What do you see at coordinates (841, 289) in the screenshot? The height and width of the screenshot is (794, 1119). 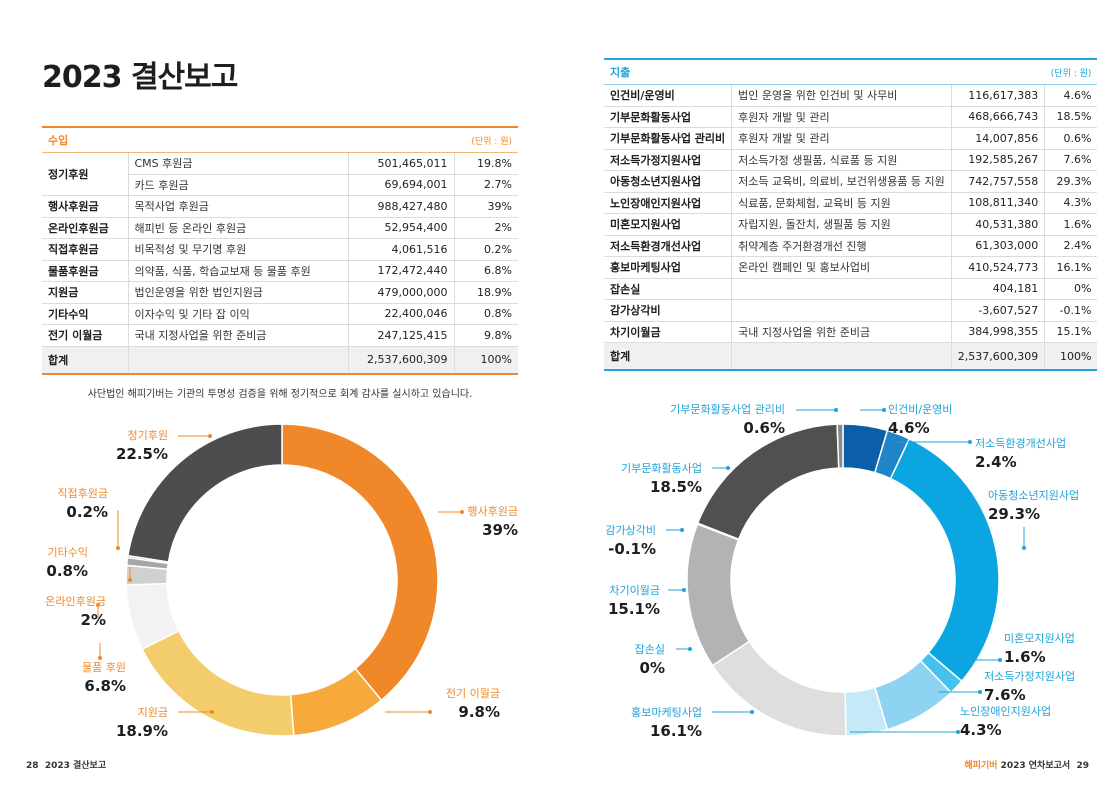 I see `row-desc` at bounding box center [841, 289].